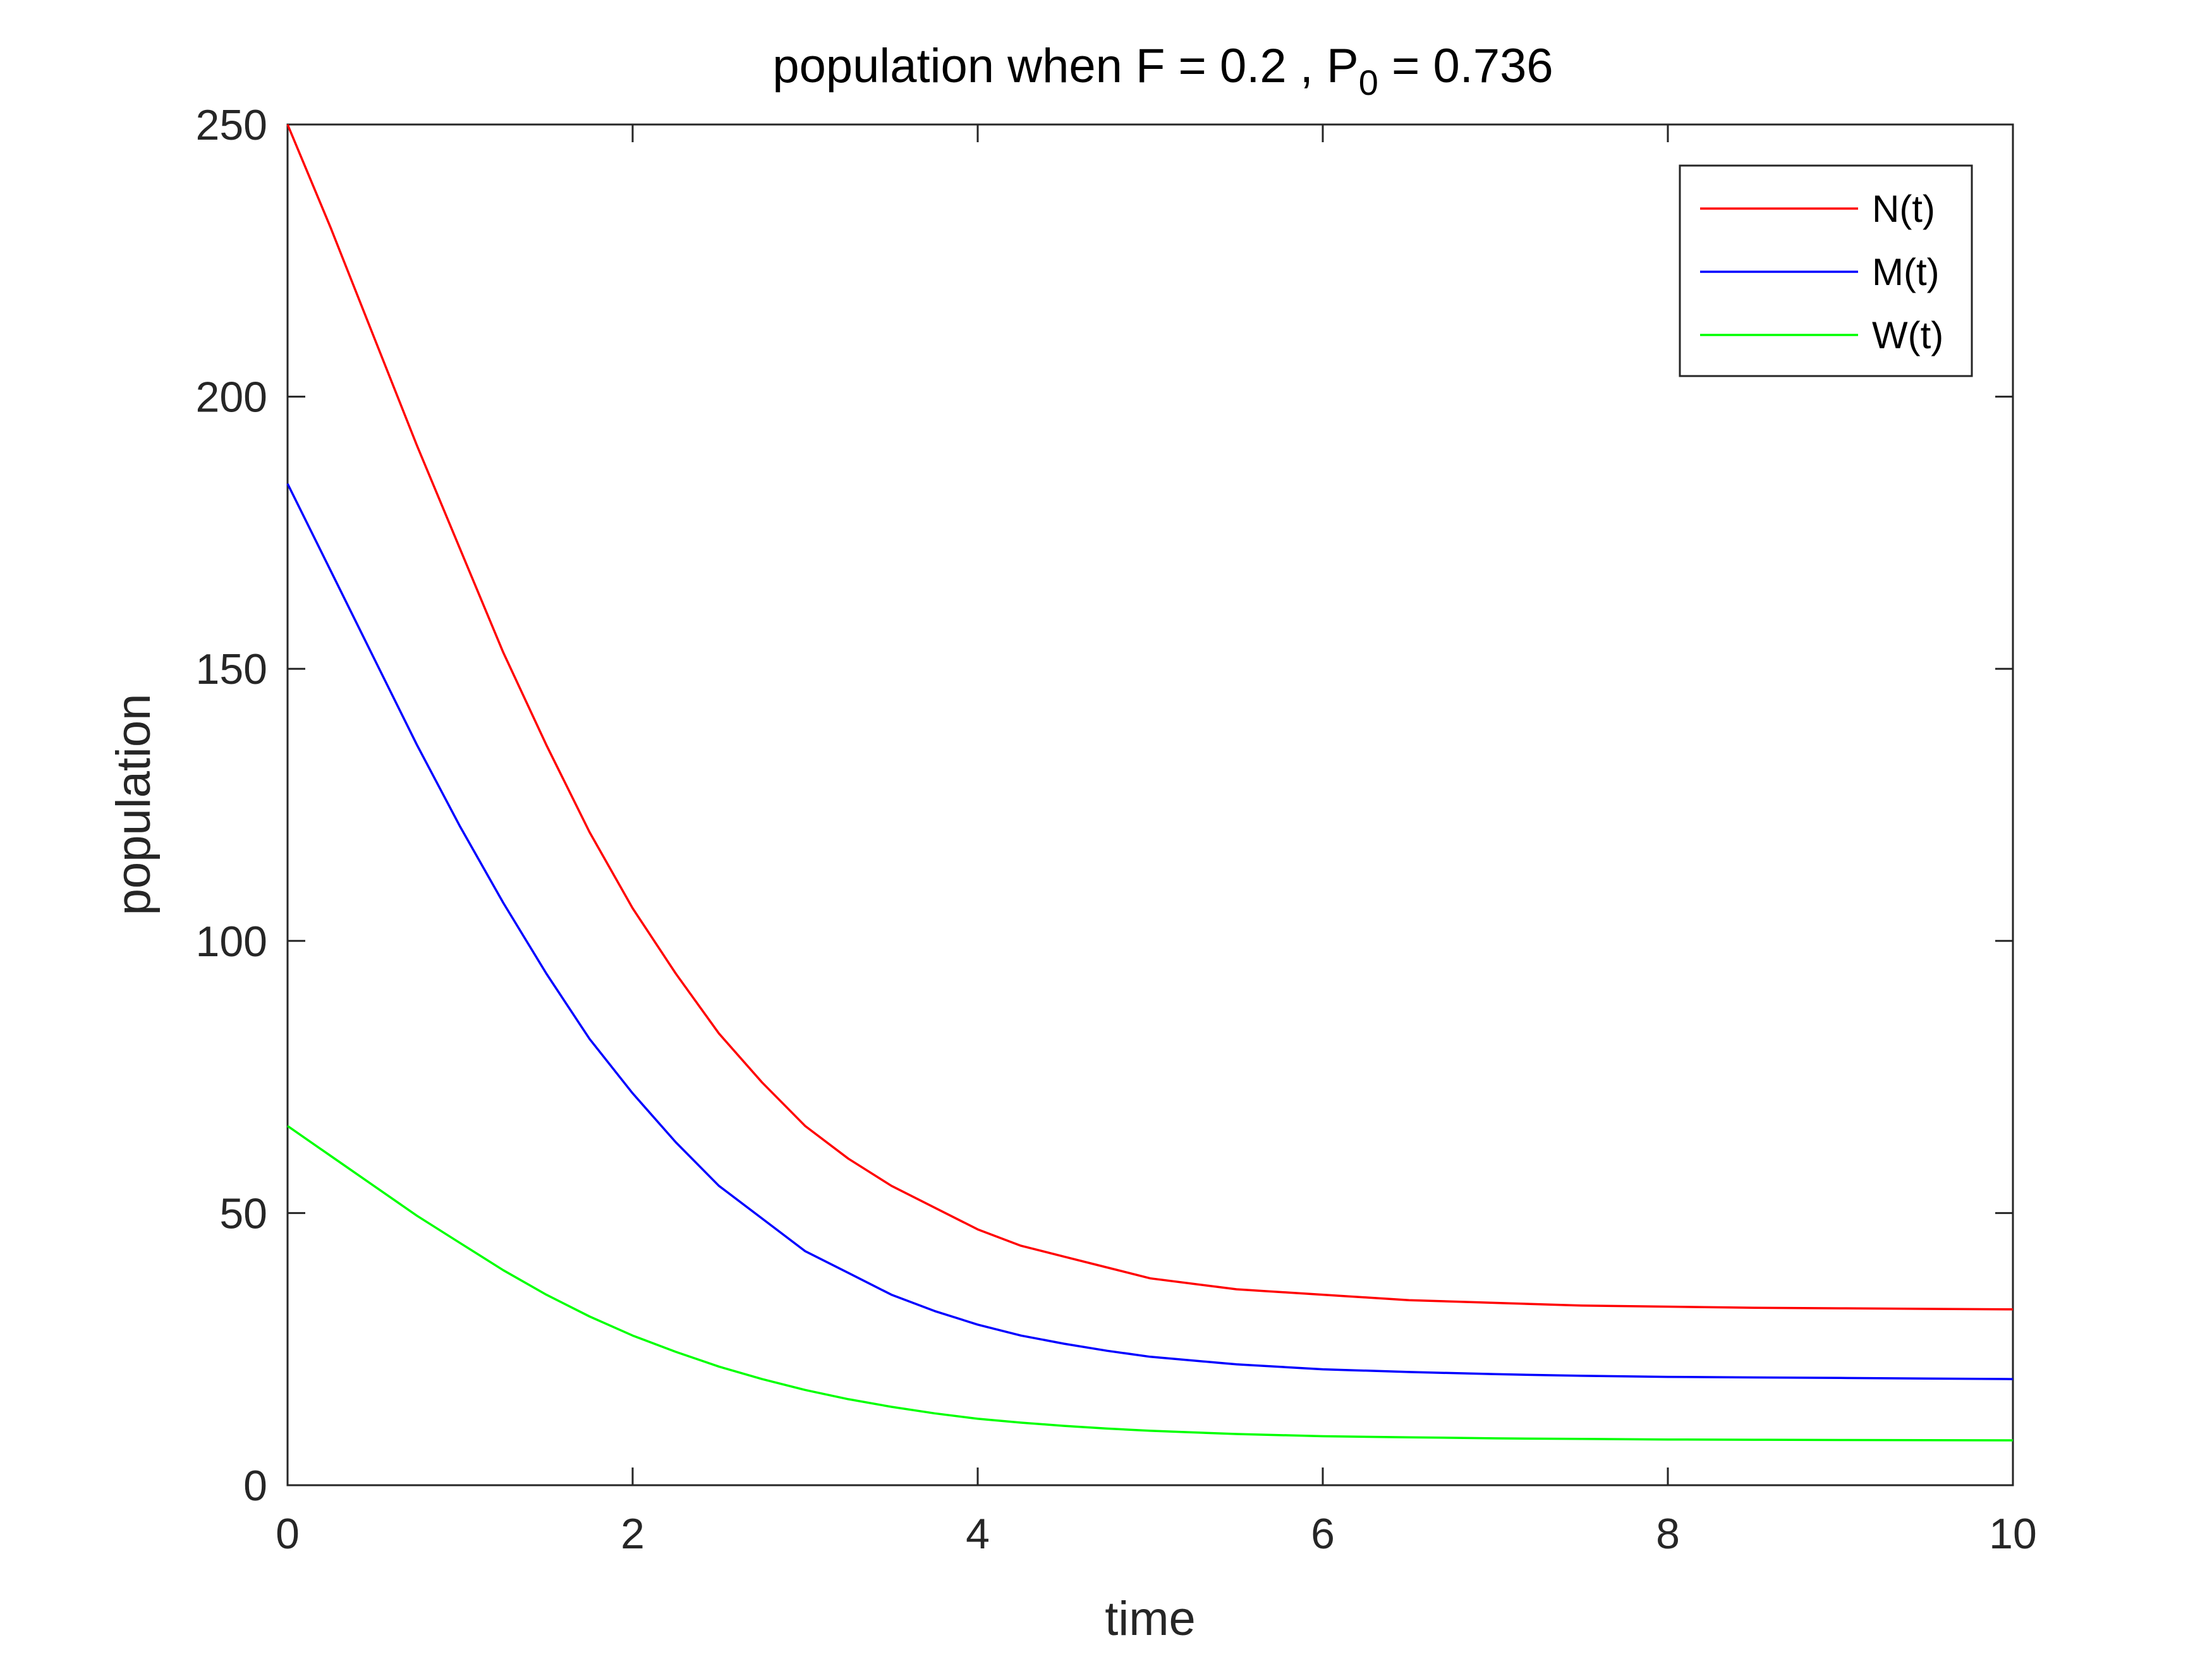 The image size is (2212, 1659). Describe the element at coordinates (1368, 82) in the screenshot. I see `chart-title-subscript: 0` at that location.